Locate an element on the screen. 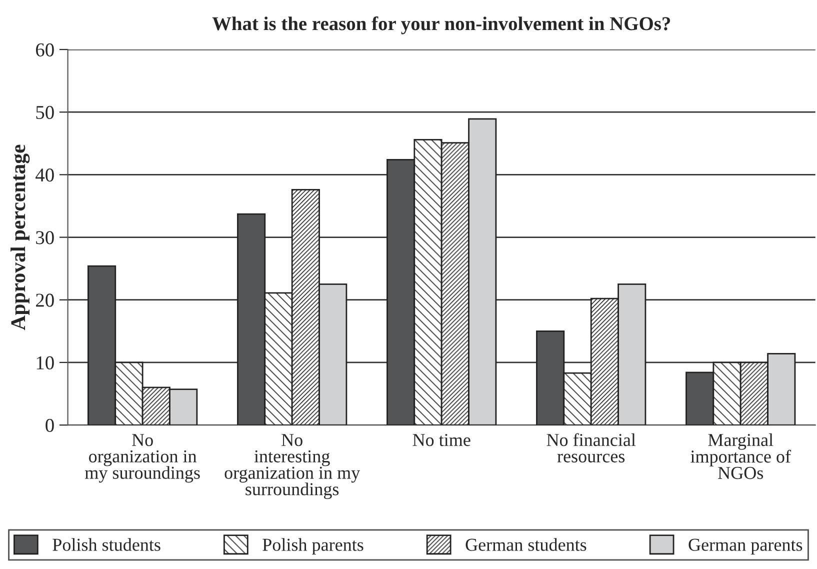  legend-label: German students is located at coordinates (526, 544).